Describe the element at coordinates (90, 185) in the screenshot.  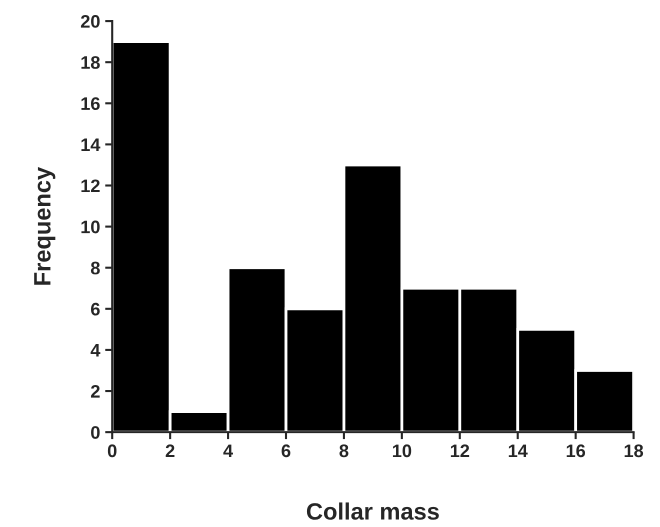
I see `y-tick-label: 12` at that location.